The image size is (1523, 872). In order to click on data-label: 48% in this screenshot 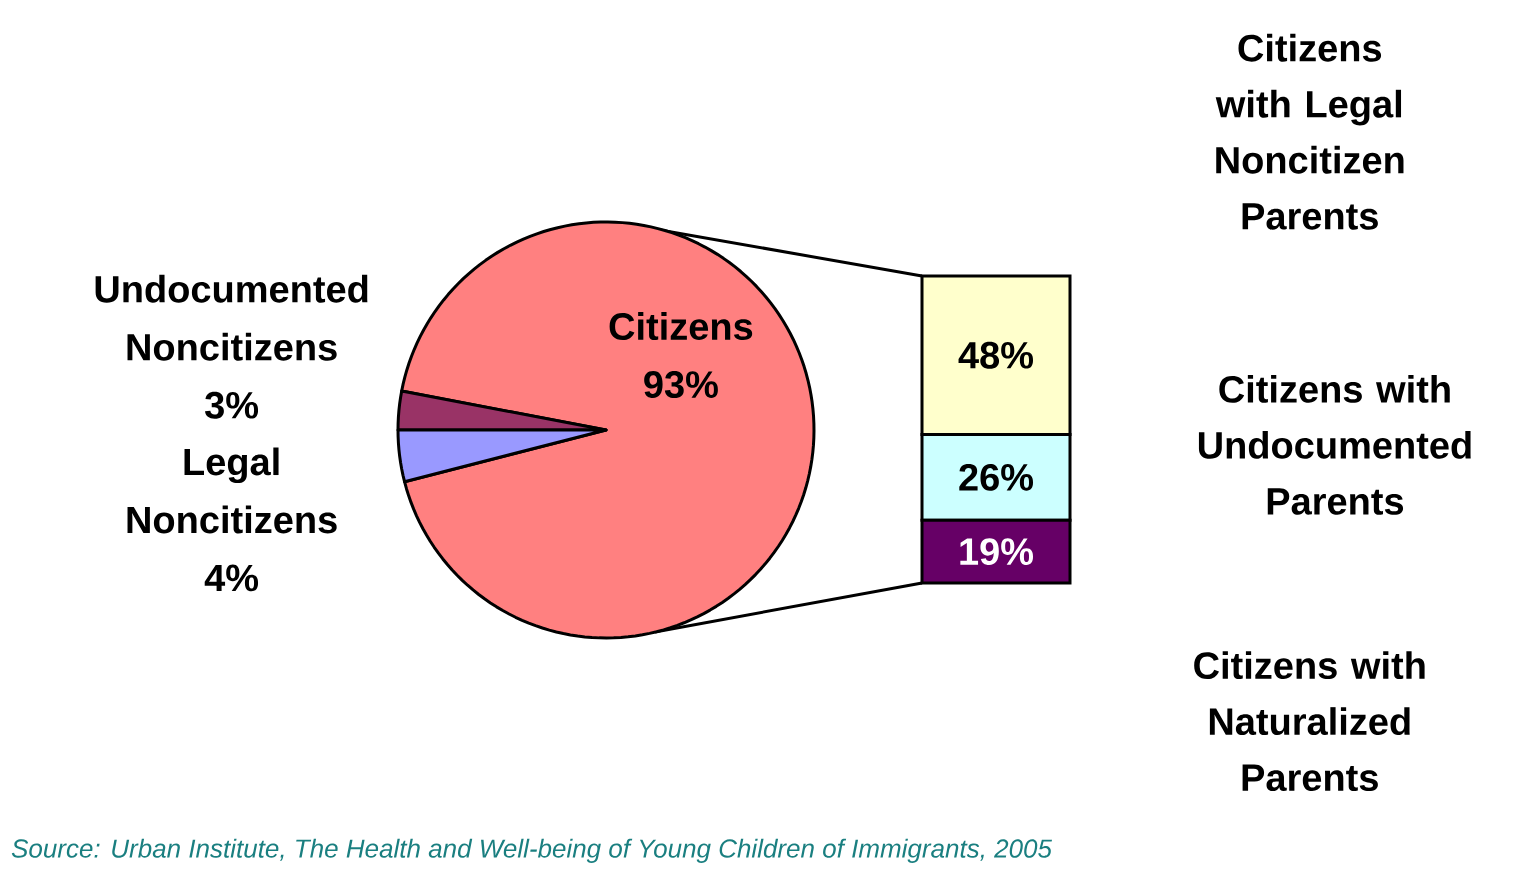, I will do `click(996, 355)`.